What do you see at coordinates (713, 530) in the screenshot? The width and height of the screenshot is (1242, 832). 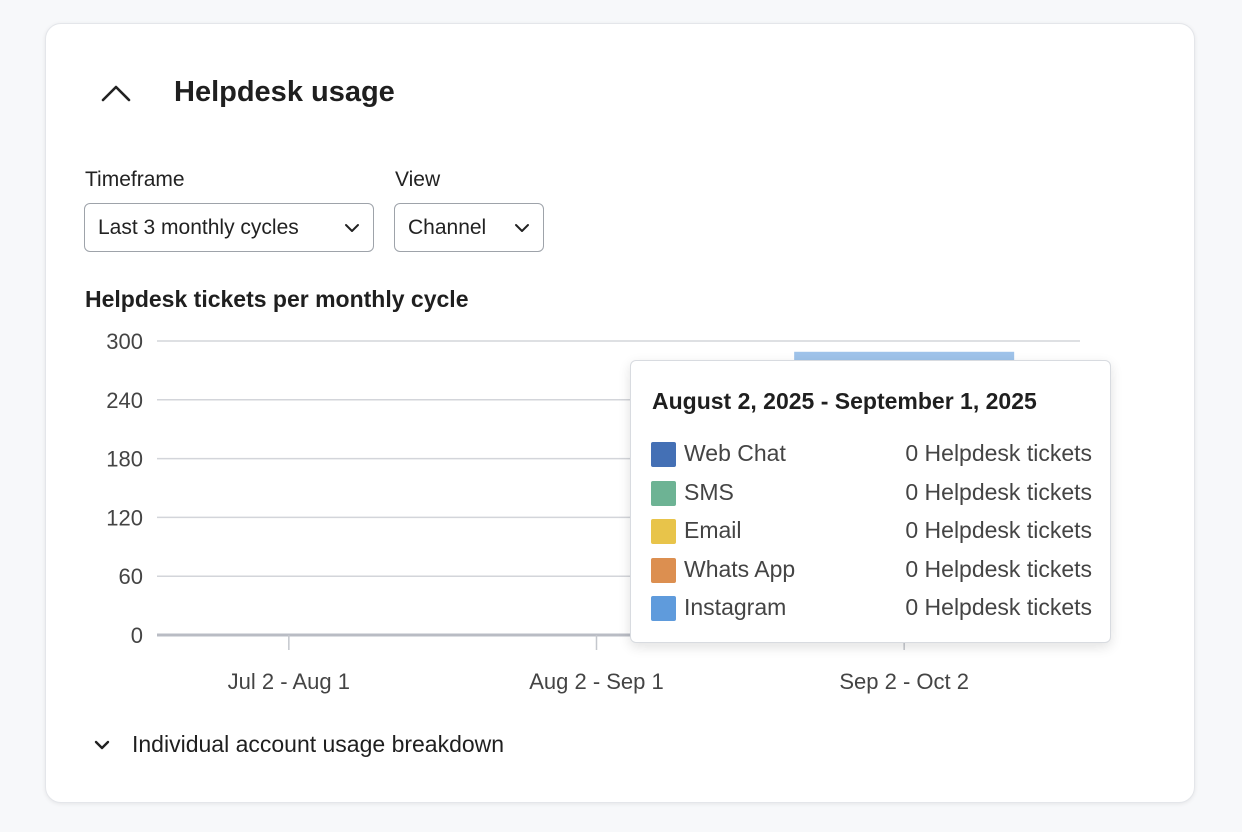 I see `tooltip-series-name: Email` at bounding box center [713, 530].